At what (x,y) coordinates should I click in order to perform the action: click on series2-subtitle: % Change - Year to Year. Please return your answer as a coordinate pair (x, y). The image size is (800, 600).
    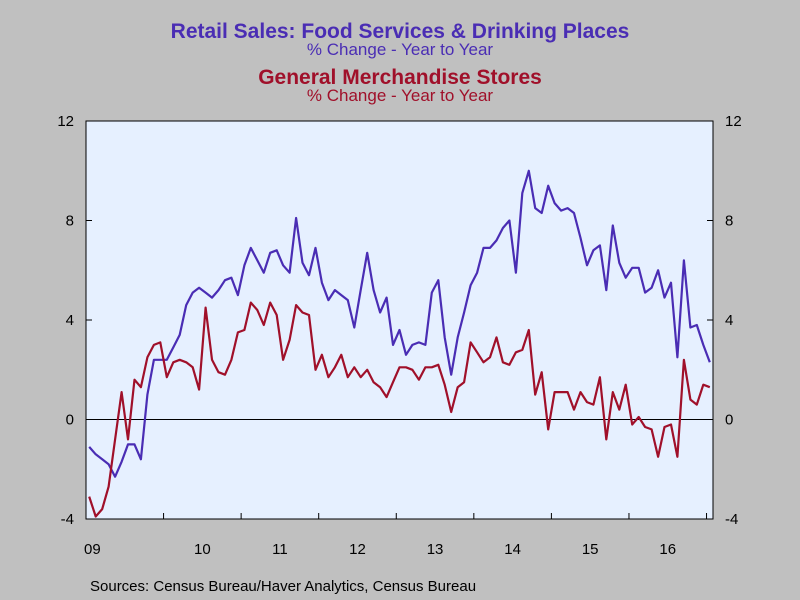
    Looking at the image, I should click on (400, 95).